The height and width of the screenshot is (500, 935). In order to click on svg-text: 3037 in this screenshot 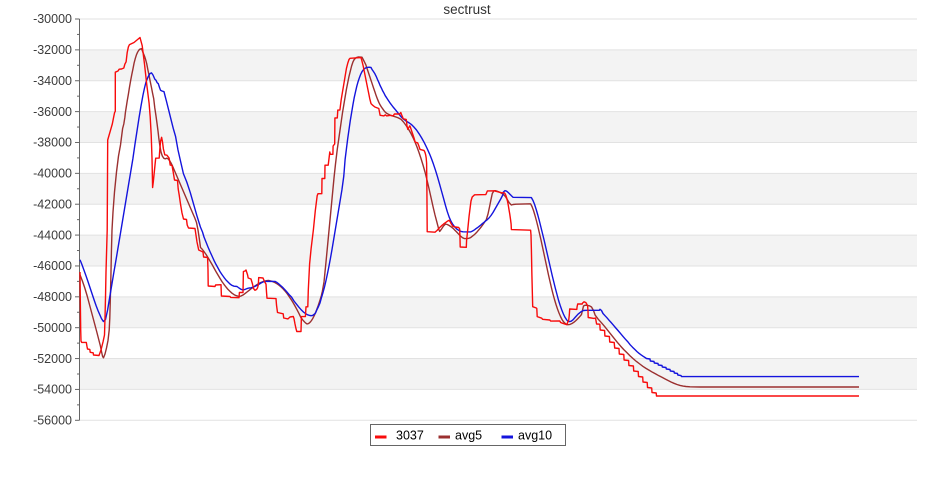, I will do `click(410, 436)`.